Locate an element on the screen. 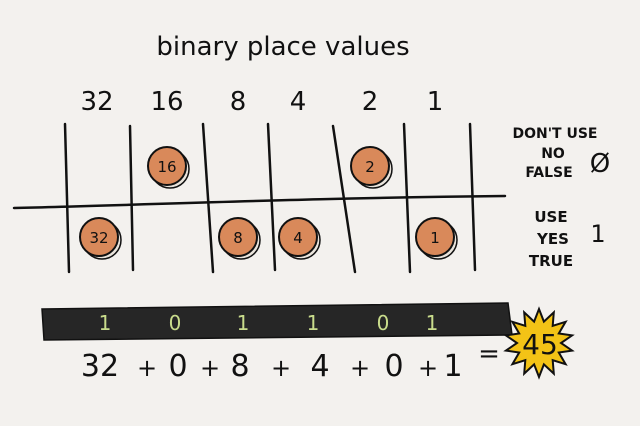  coin-label: 8 is located at coordinates (238, 238).